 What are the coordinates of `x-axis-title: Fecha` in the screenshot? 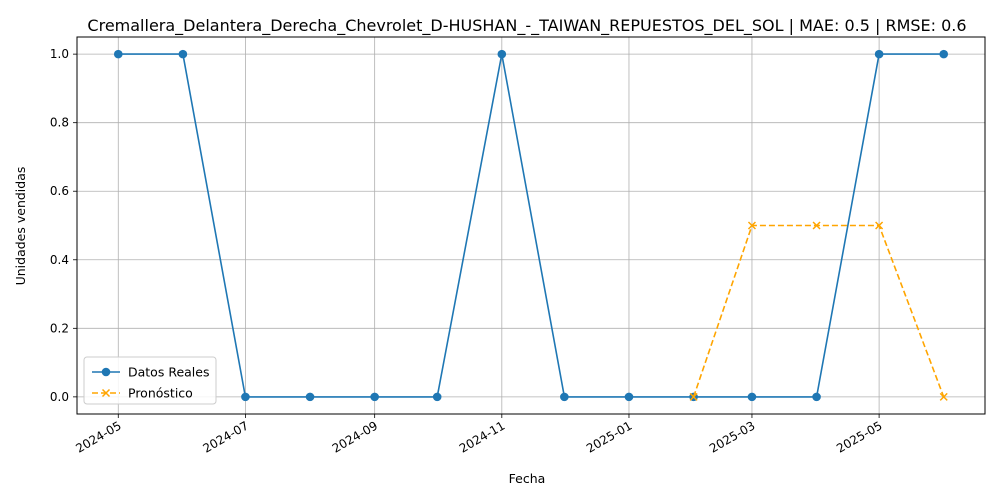 It's located at (527, 478).